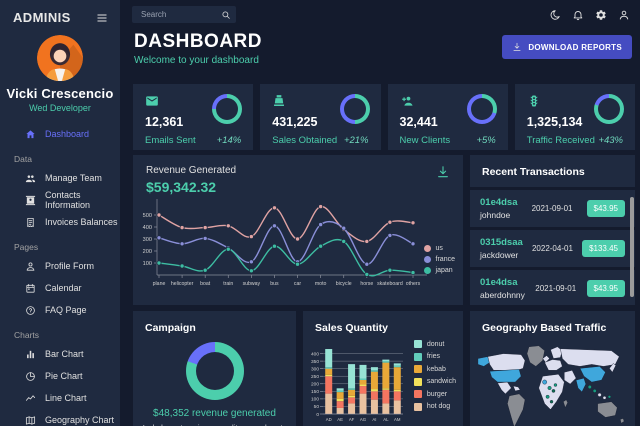 The height and width of the screenshot is (426, 640). What do you see at coordinates (27, 335) in the screenshot?
I see `nav-section-charts: Charts` at bounding box center [27, 335].